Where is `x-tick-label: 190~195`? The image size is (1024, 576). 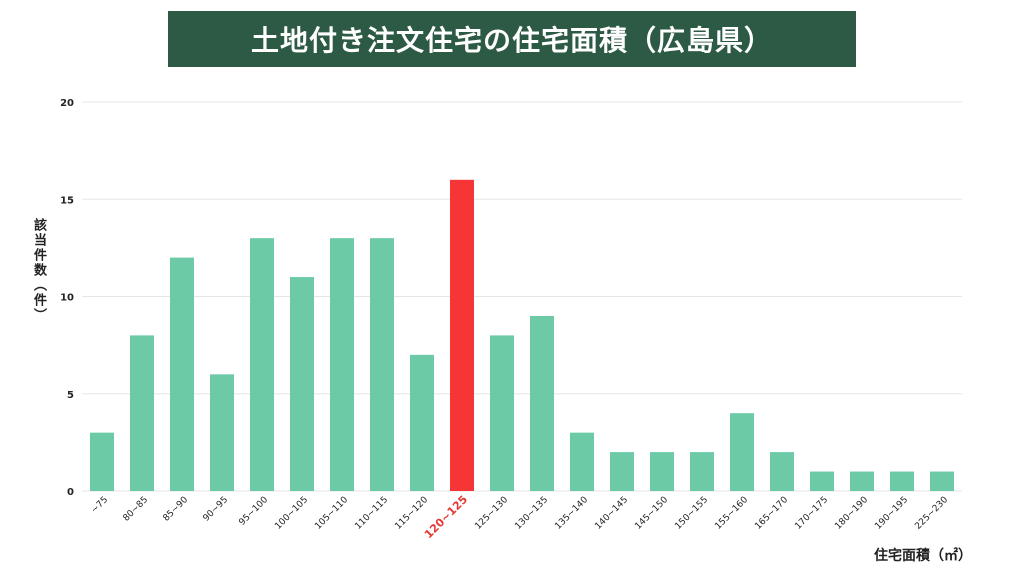
x-tick-label: 190~195 is located at coordinates (891, 513).